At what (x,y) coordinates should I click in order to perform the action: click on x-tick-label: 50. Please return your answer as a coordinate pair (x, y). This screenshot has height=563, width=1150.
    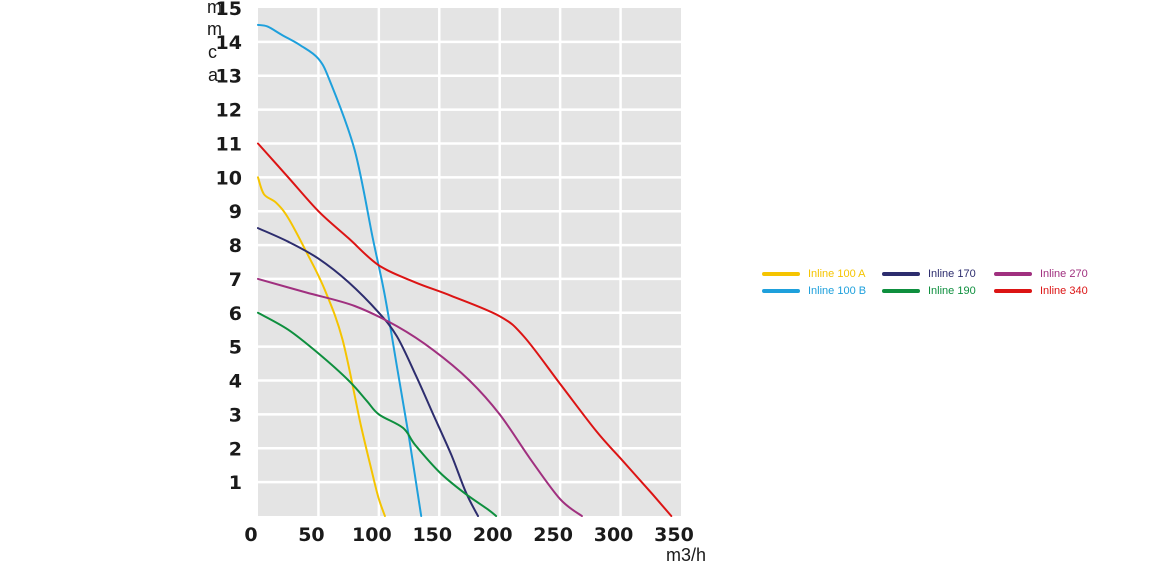
    Looking at the image, I should click on (311, 535).